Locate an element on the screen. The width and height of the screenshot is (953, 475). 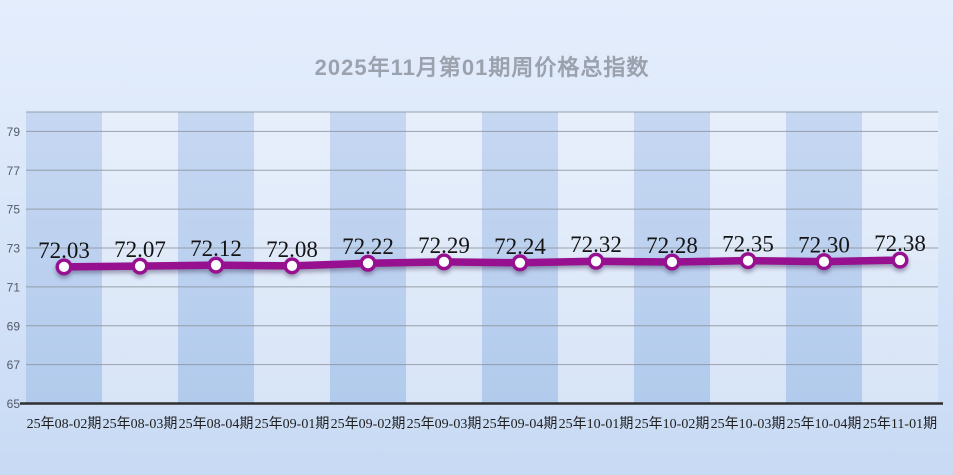
data-point-label: 72.29 is located at coordinates (444, 245).